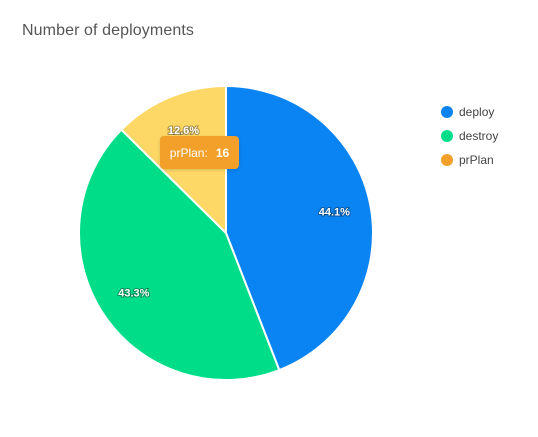 This screenshot has height=437, width=538. Describe the element at coordinates (476, 160) in the screenshot. I see `legend-label-prplan: prPlan` at that location.